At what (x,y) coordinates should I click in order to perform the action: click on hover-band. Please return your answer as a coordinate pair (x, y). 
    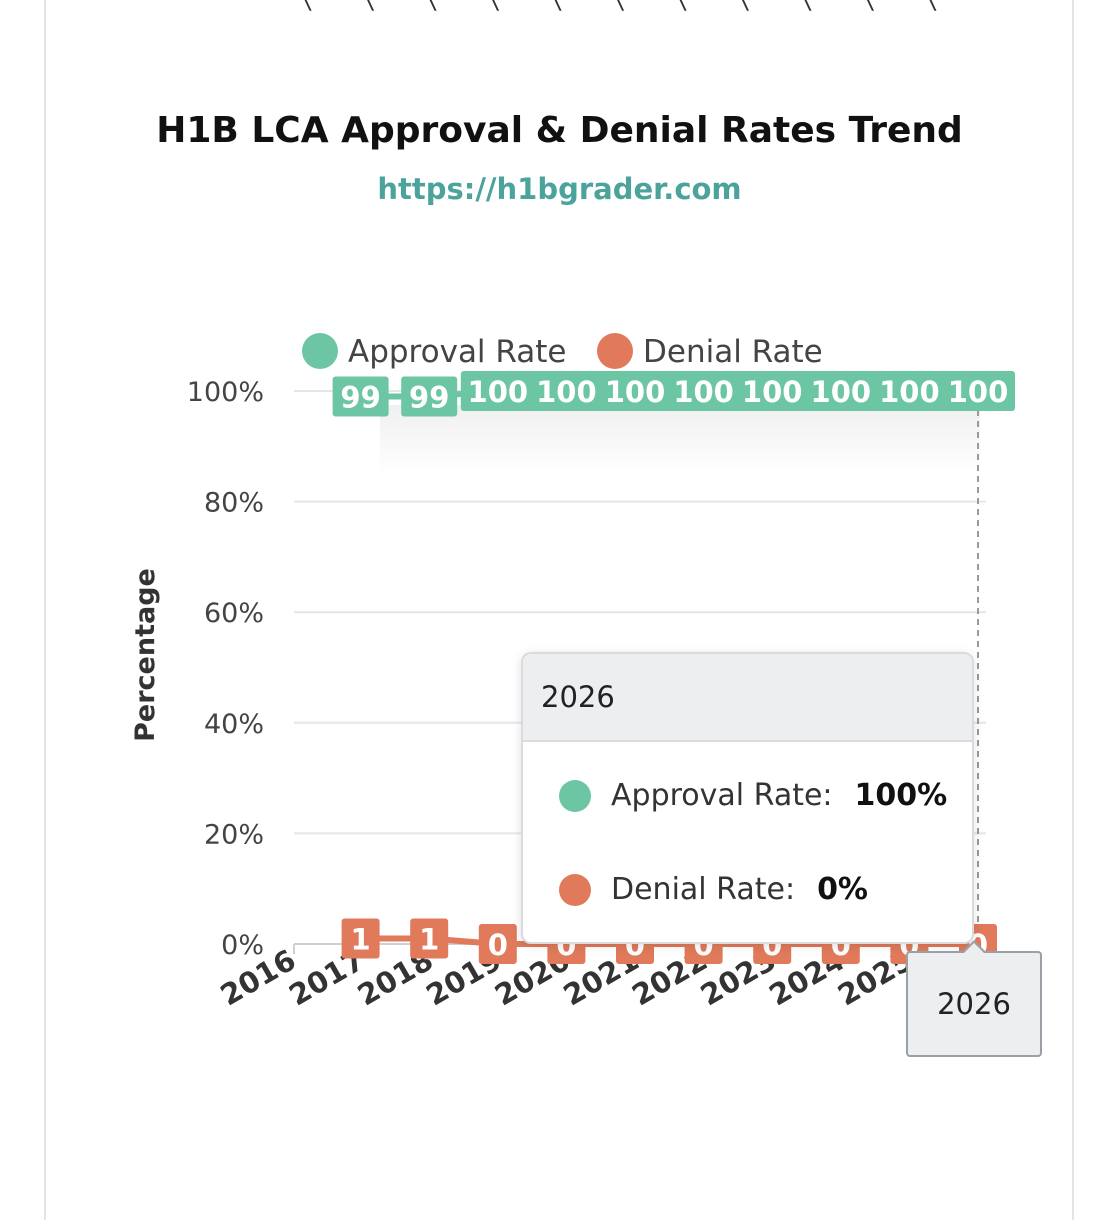
    Looking at the image, I should click on (680, 440).